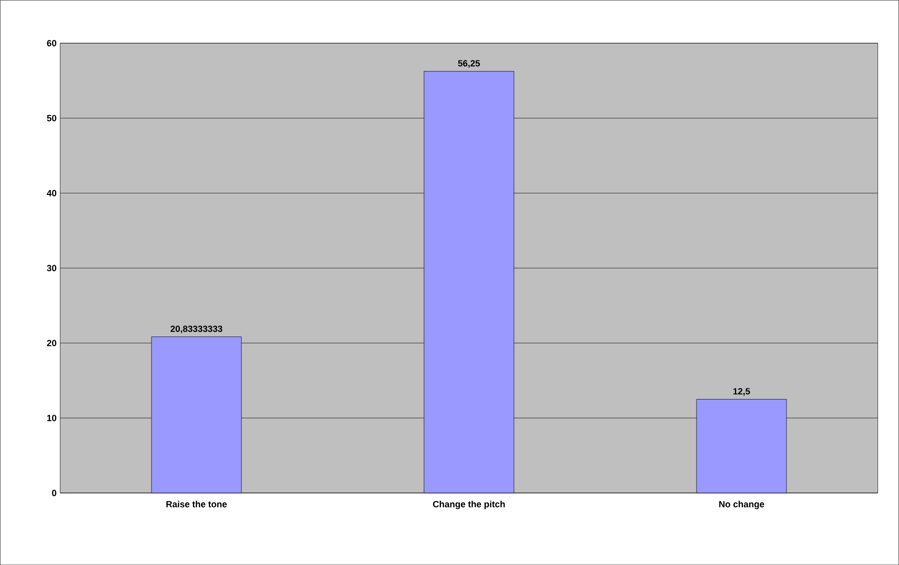 This screenshot has height=565, width=899. Describe the element at coordinates (51, 343) in the screenshot. I see `y-tick-label: 20` at that location.